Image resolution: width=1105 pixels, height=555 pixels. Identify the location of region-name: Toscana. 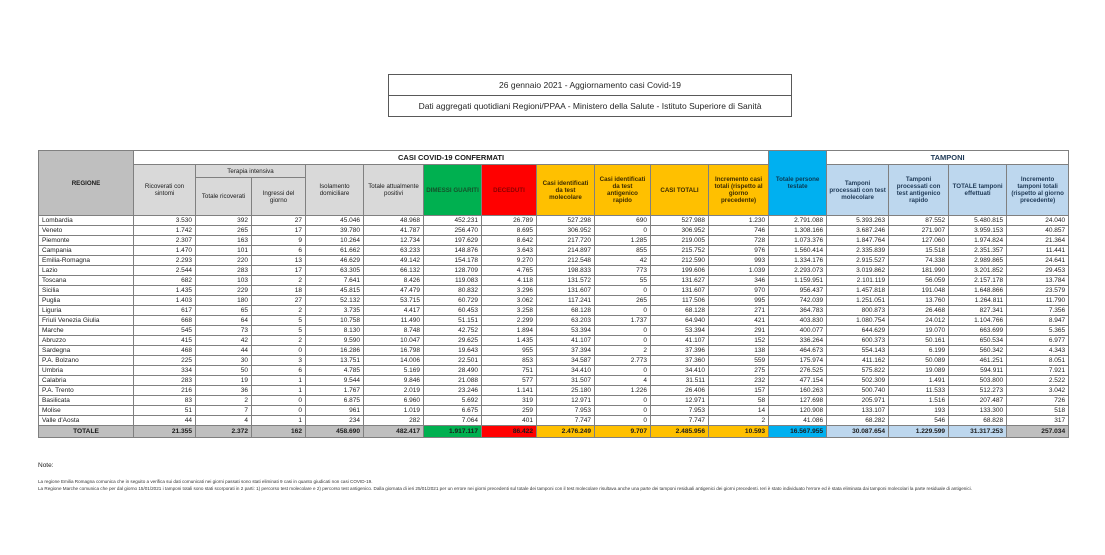
(86, 280).